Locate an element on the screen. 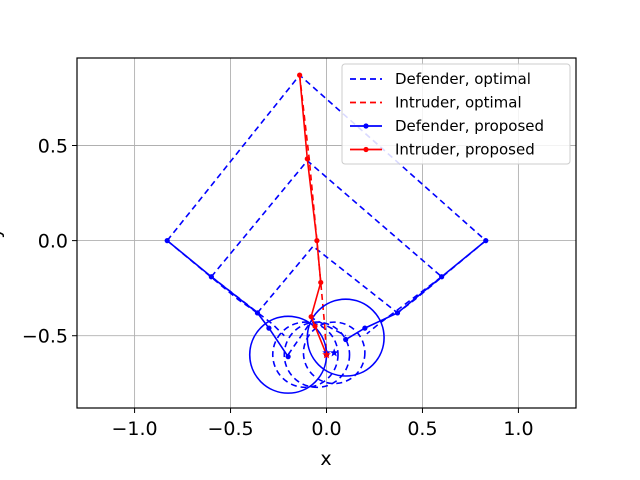 Image resolution: width=640 pixels, height=480 pixels. defender-proposed-capture-circle is located at coordinates (345, 337).